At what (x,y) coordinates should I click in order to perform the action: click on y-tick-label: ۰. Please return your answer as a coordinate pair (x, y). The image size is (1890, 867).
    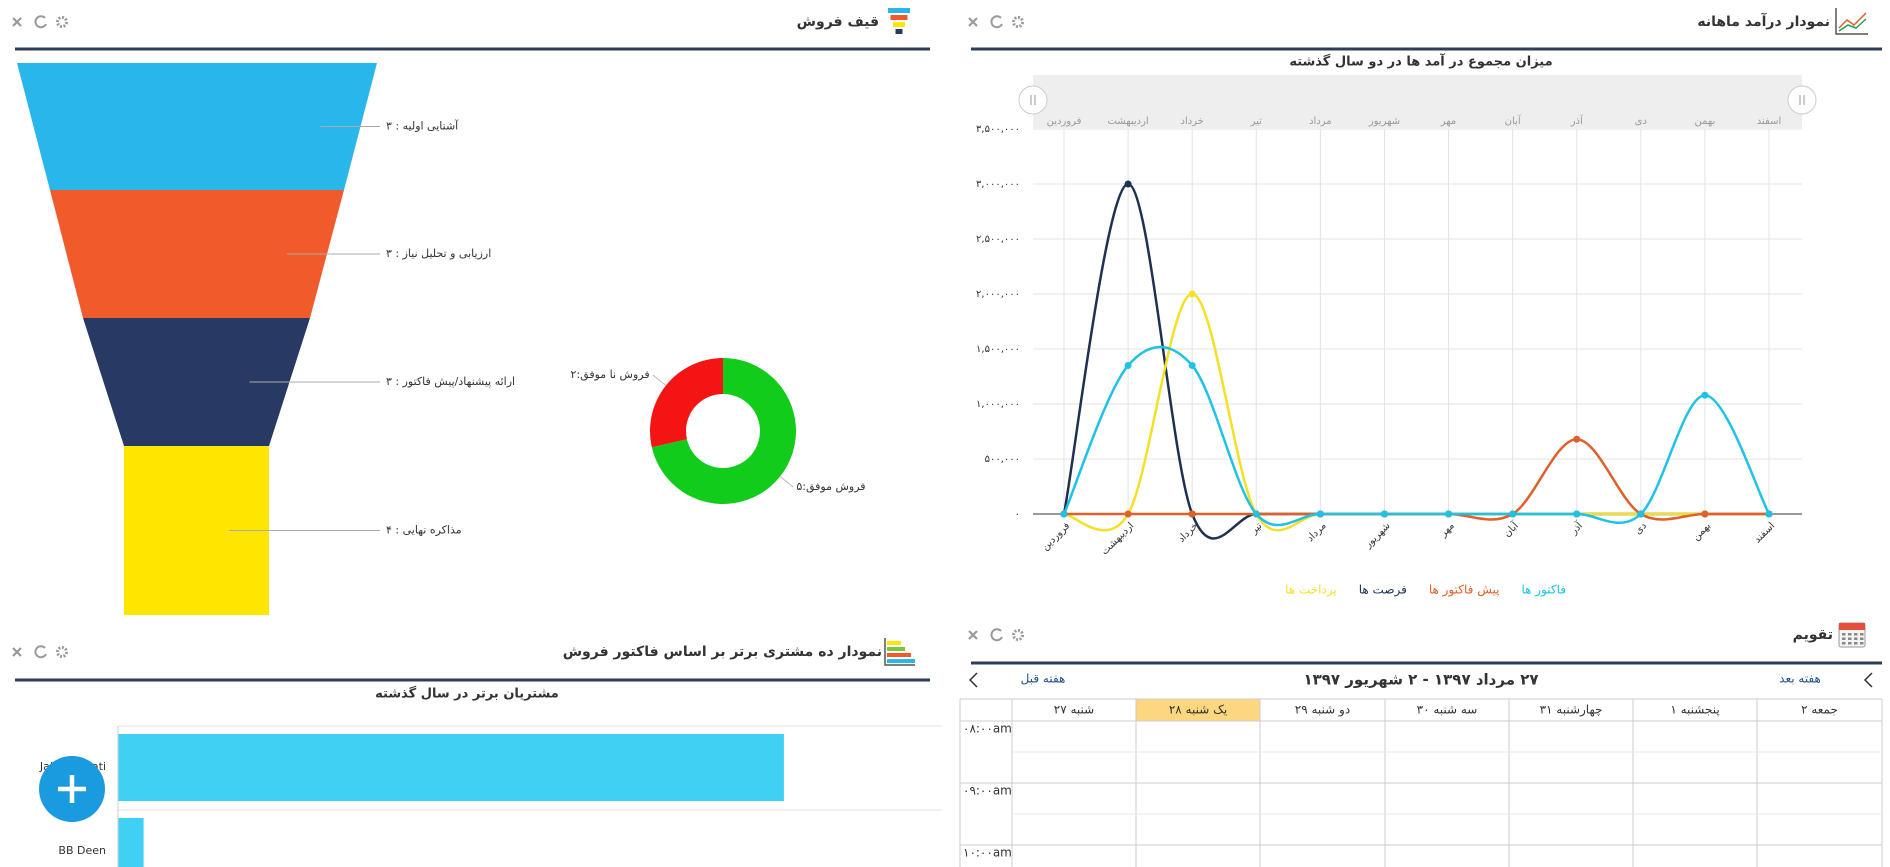
    Looking at the image, I should click on (1017, 514).